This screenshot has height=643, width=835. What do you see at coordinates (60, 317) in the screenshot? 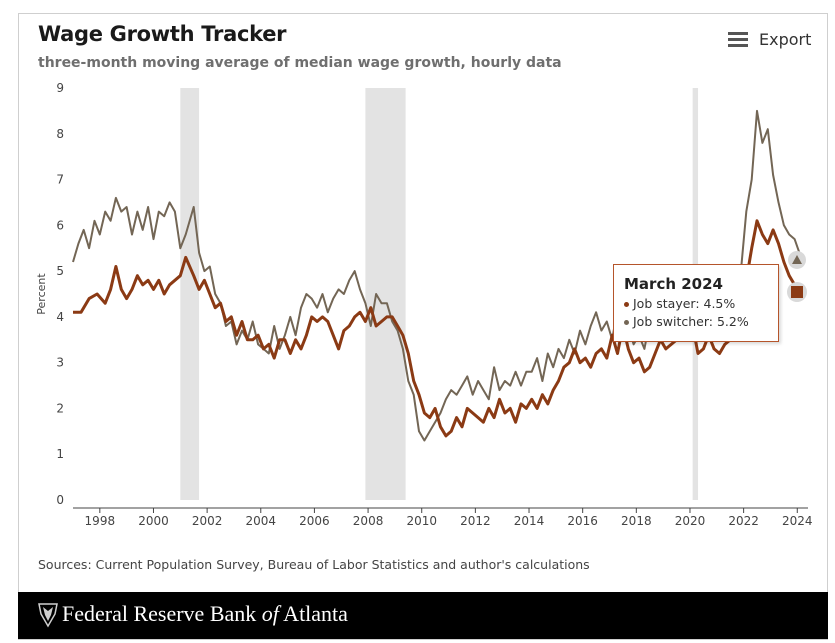
I see `y-tick-label: 4` at bounding box center [60, 317].